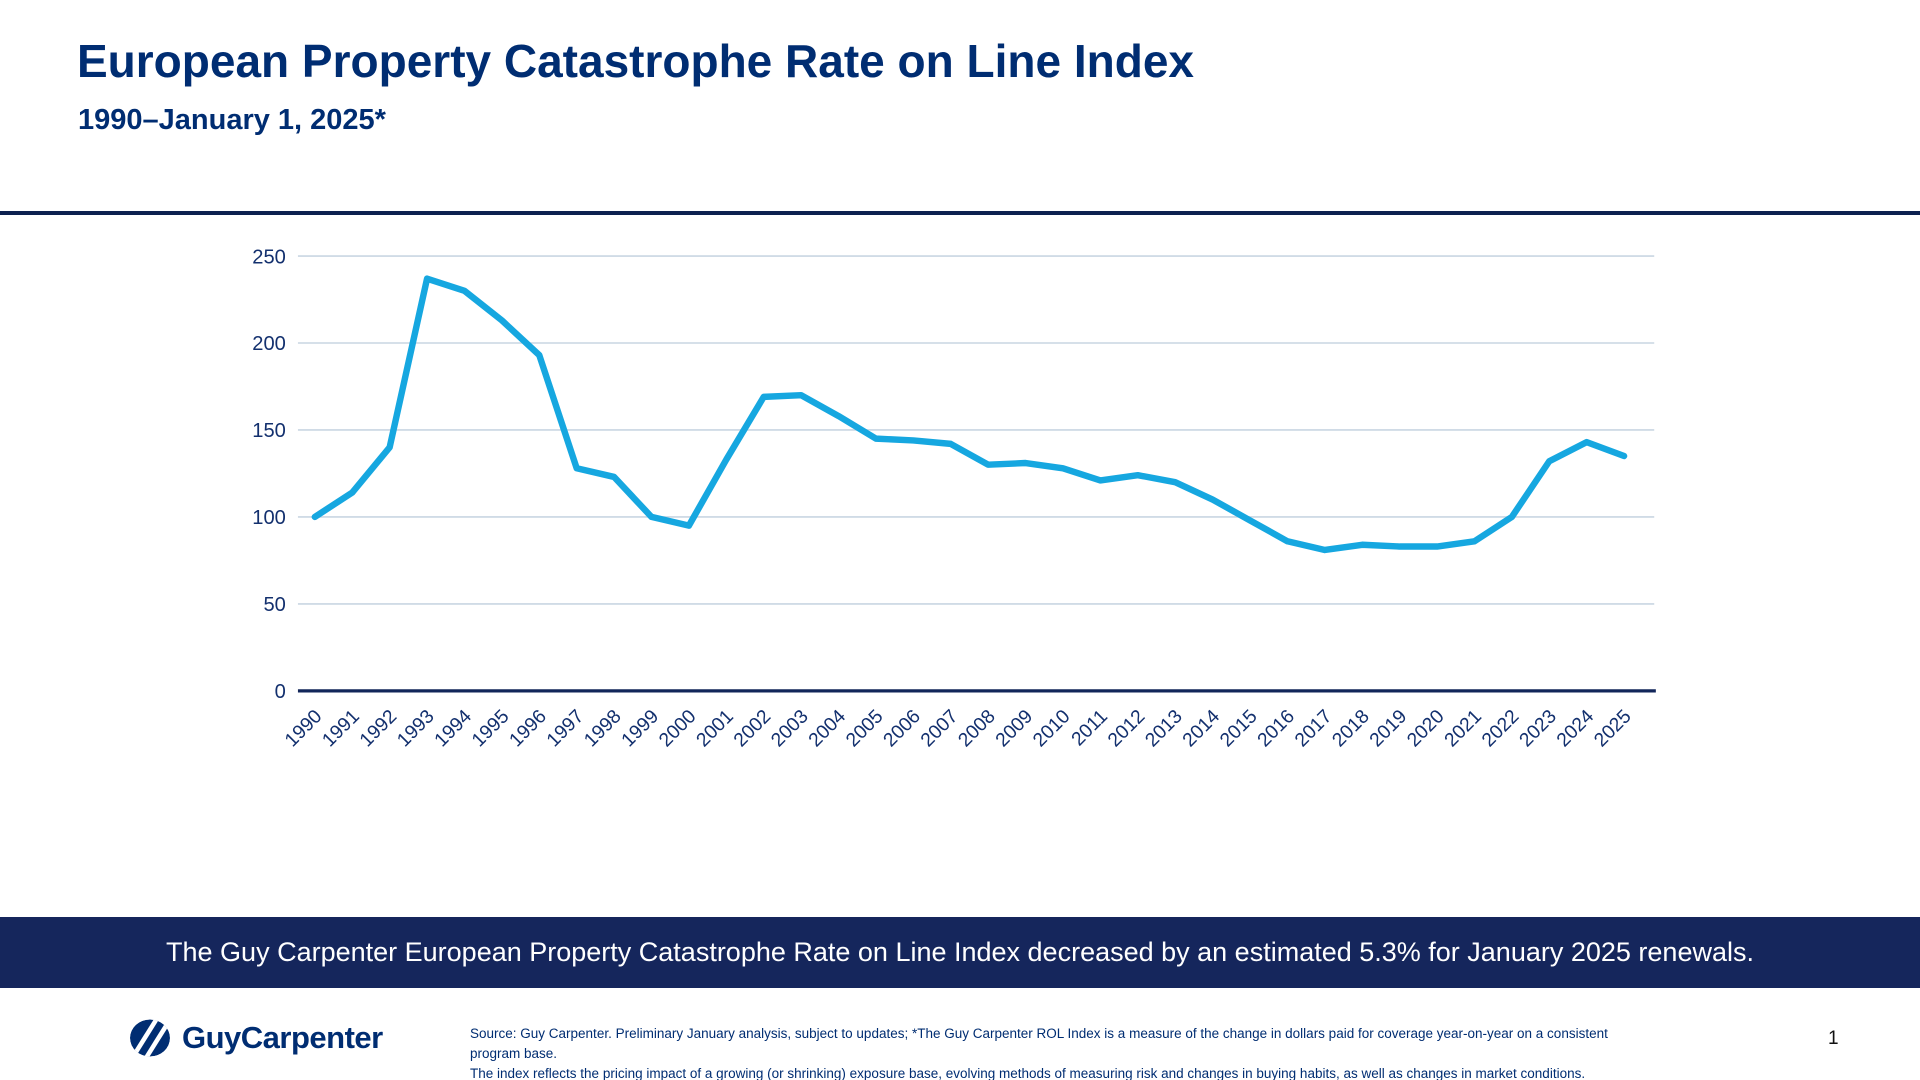  I want to click on x-tick-label: 2017, so click(1313, 728).